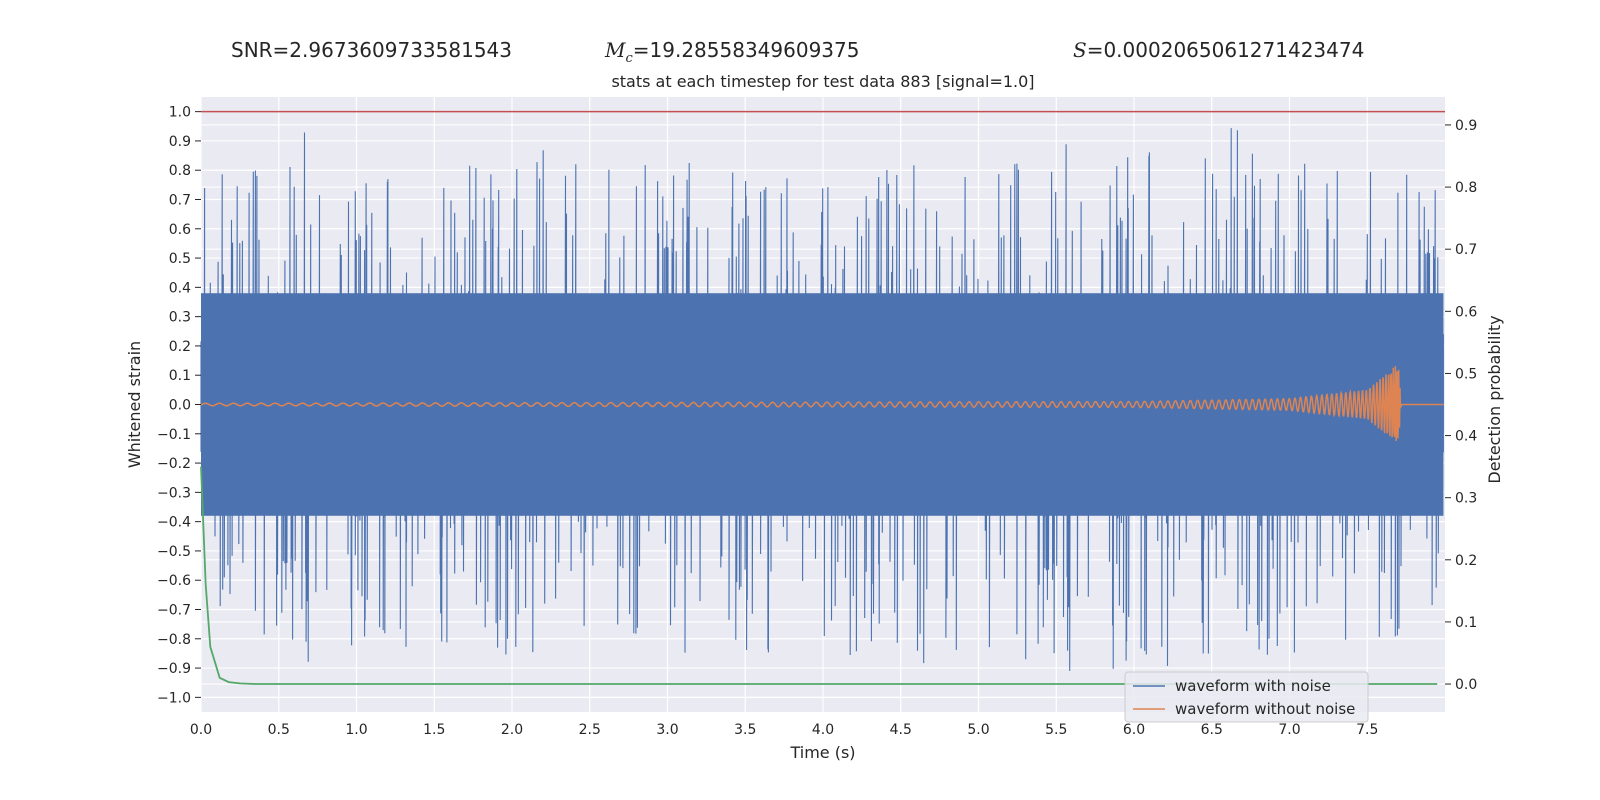 Image resolution: width=1600 pixels, height=800 pixels. What do you see at coordinates (434, 730) in the screenshot?
I see `x-tick-label: 1.5` at bounding box center [434, 730].